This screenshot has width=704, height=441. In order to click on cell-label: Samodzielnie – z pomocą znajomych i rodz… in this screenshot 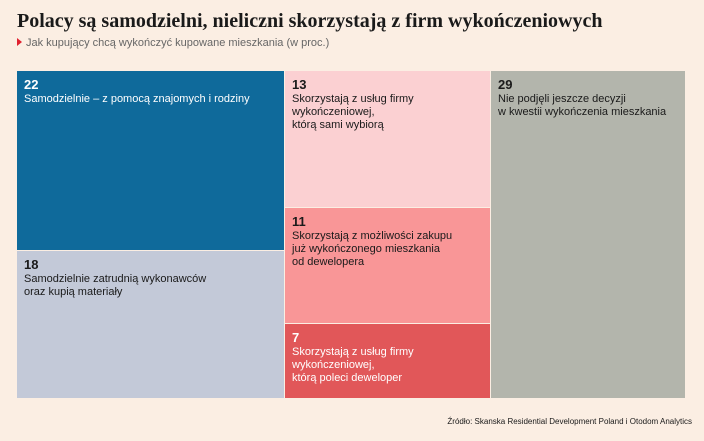, I will do `click(137, 99)`.